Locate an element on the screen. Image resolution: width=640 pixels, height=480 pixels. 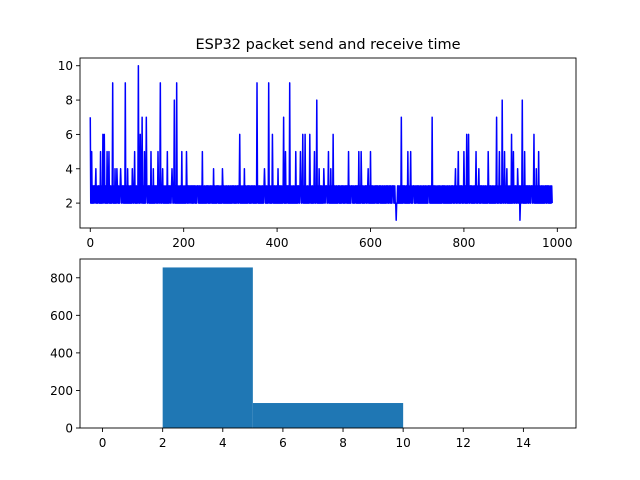
y-tick-label: 6 is located at coordinates (69, 135).